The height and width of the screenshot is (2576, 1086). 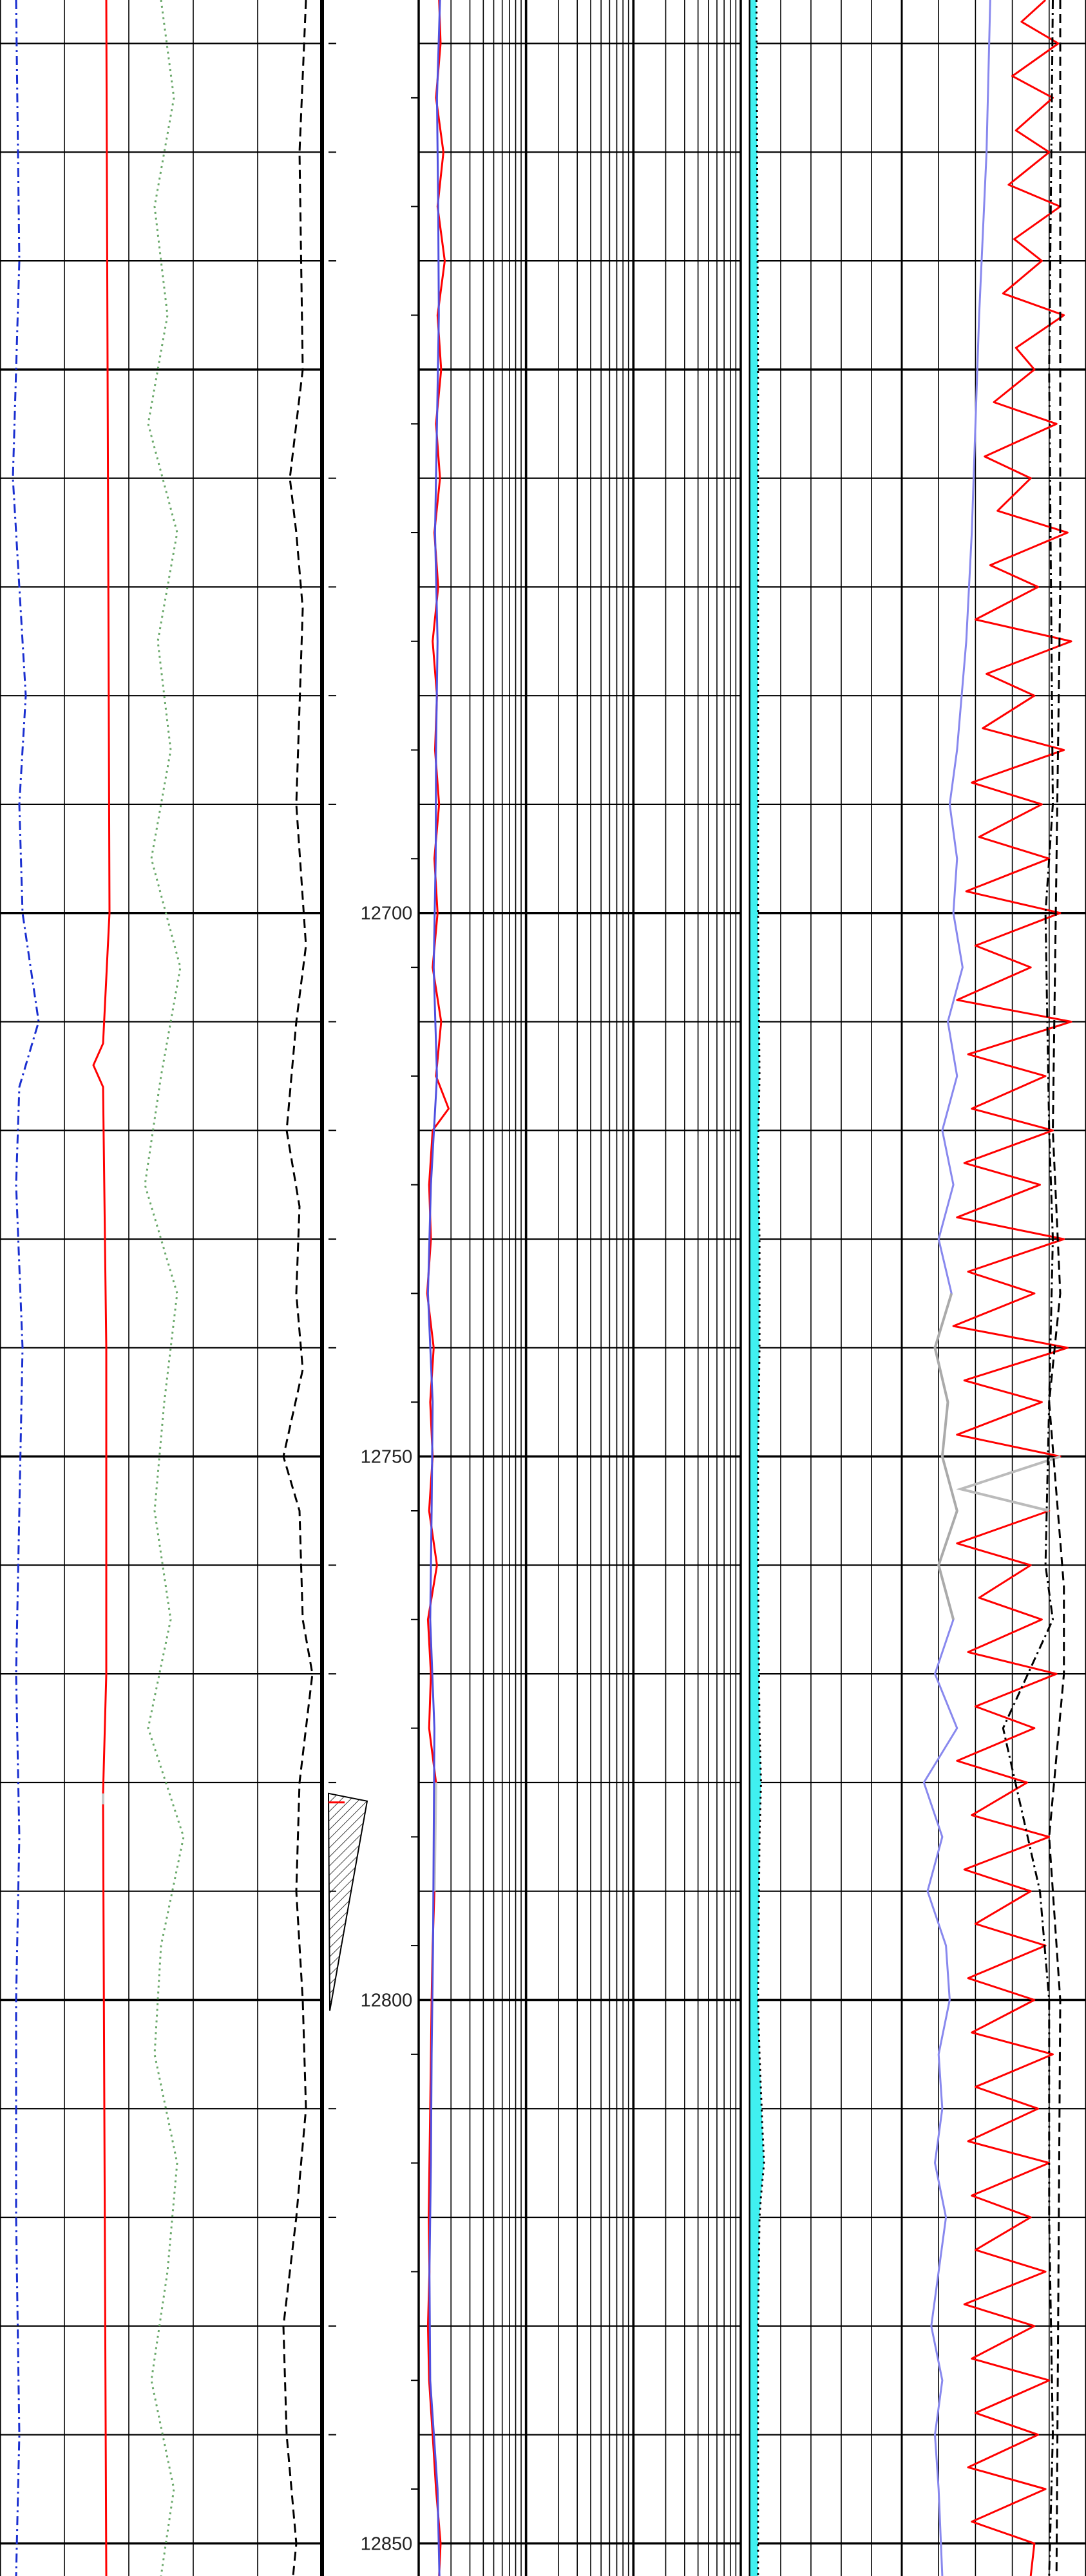 What do you see at coordinates (387, 1457) in the screenshot?
I see `depth-label-12750: 12750` at bounding box center [387, 1457].